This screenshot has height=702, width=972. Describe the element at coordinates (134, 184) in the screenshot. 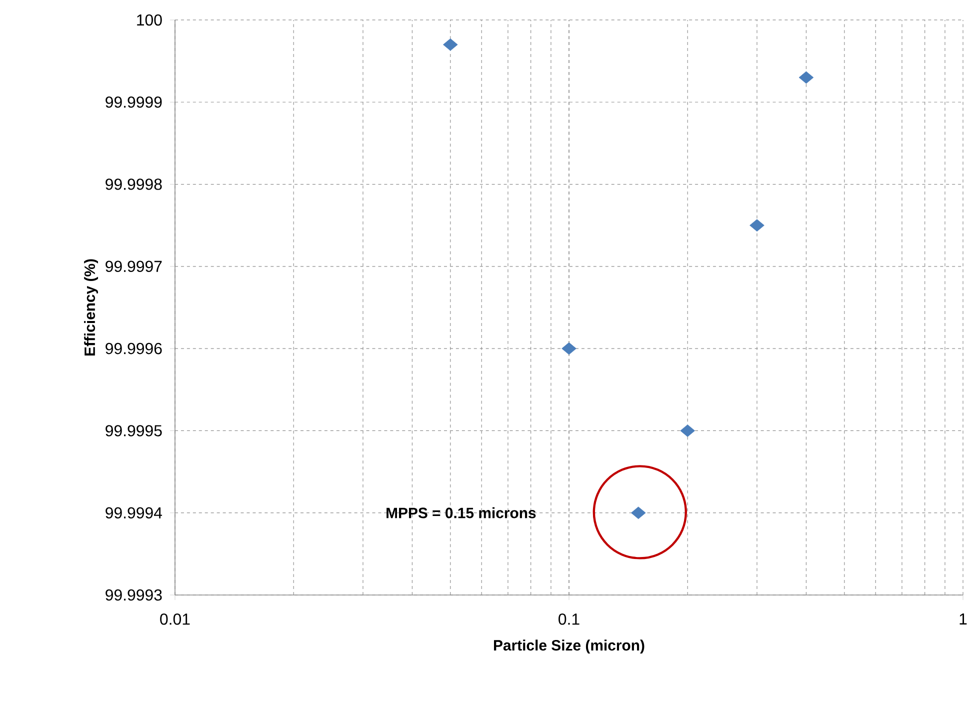

I see `y-tick-label: 99.9998` at that location.